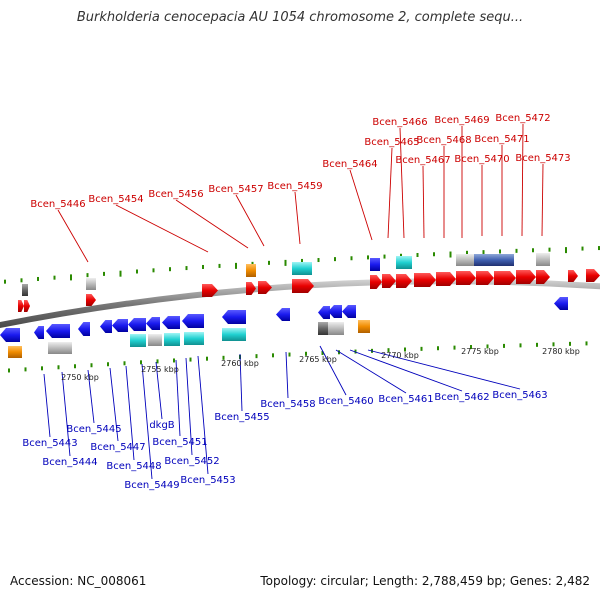 This screenshot has height=600, width=600. What do you see at coordinates (287, 404) in the screenshot?
I see `reverse-gene-label: Bcen_5458` at bounding box center [287, 404].